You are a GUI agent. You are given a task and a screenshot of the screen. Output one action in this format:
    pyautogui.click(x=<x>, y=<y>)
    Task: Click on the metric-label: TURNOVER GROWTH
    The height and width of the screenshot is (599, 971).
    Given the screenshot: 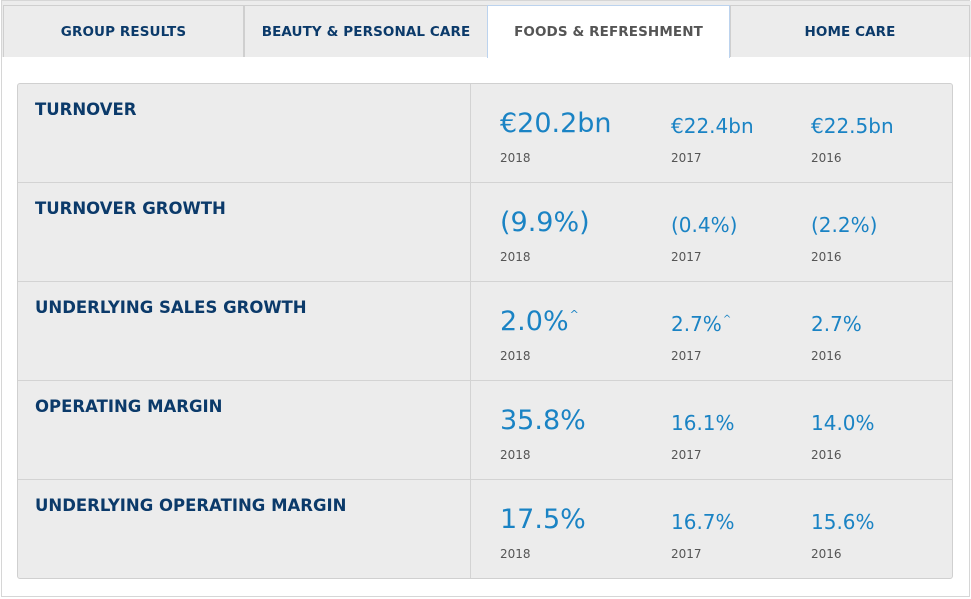 What is the action you would take?
    pyautogui.click(x=130, y=208)
    